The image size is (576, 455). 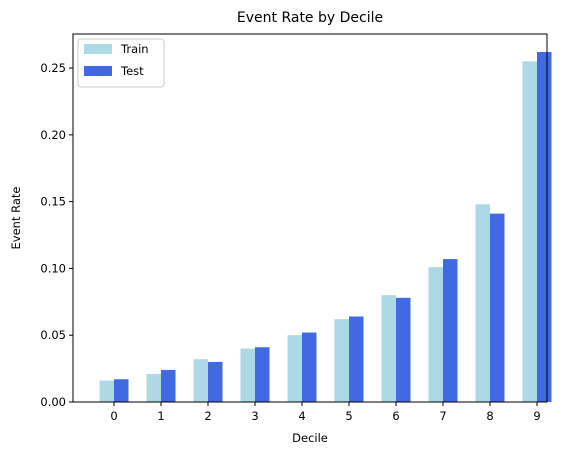 I want to click on legend-swatch-test, so click(x=98, y=71).